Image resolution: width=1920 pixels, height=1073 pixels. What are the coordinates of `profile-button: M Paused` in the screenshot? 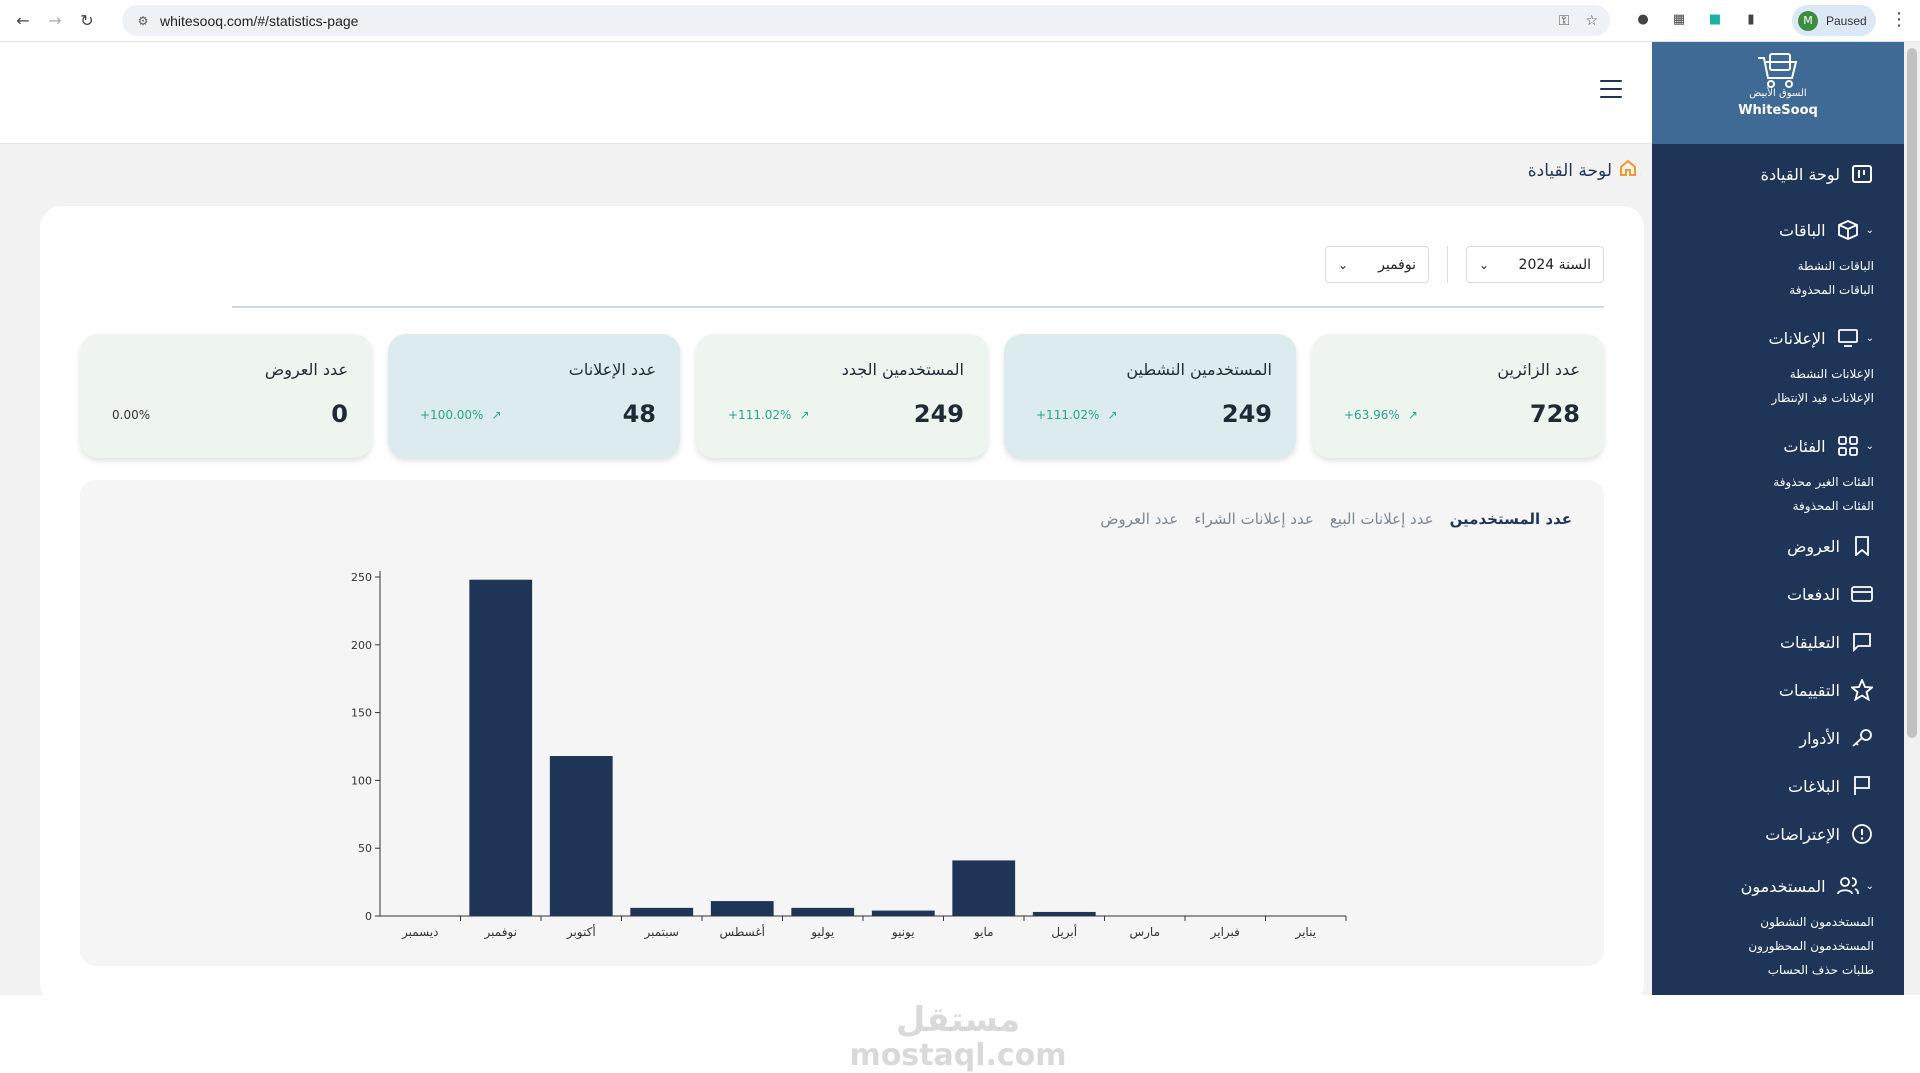 It's located at (1834, 20).